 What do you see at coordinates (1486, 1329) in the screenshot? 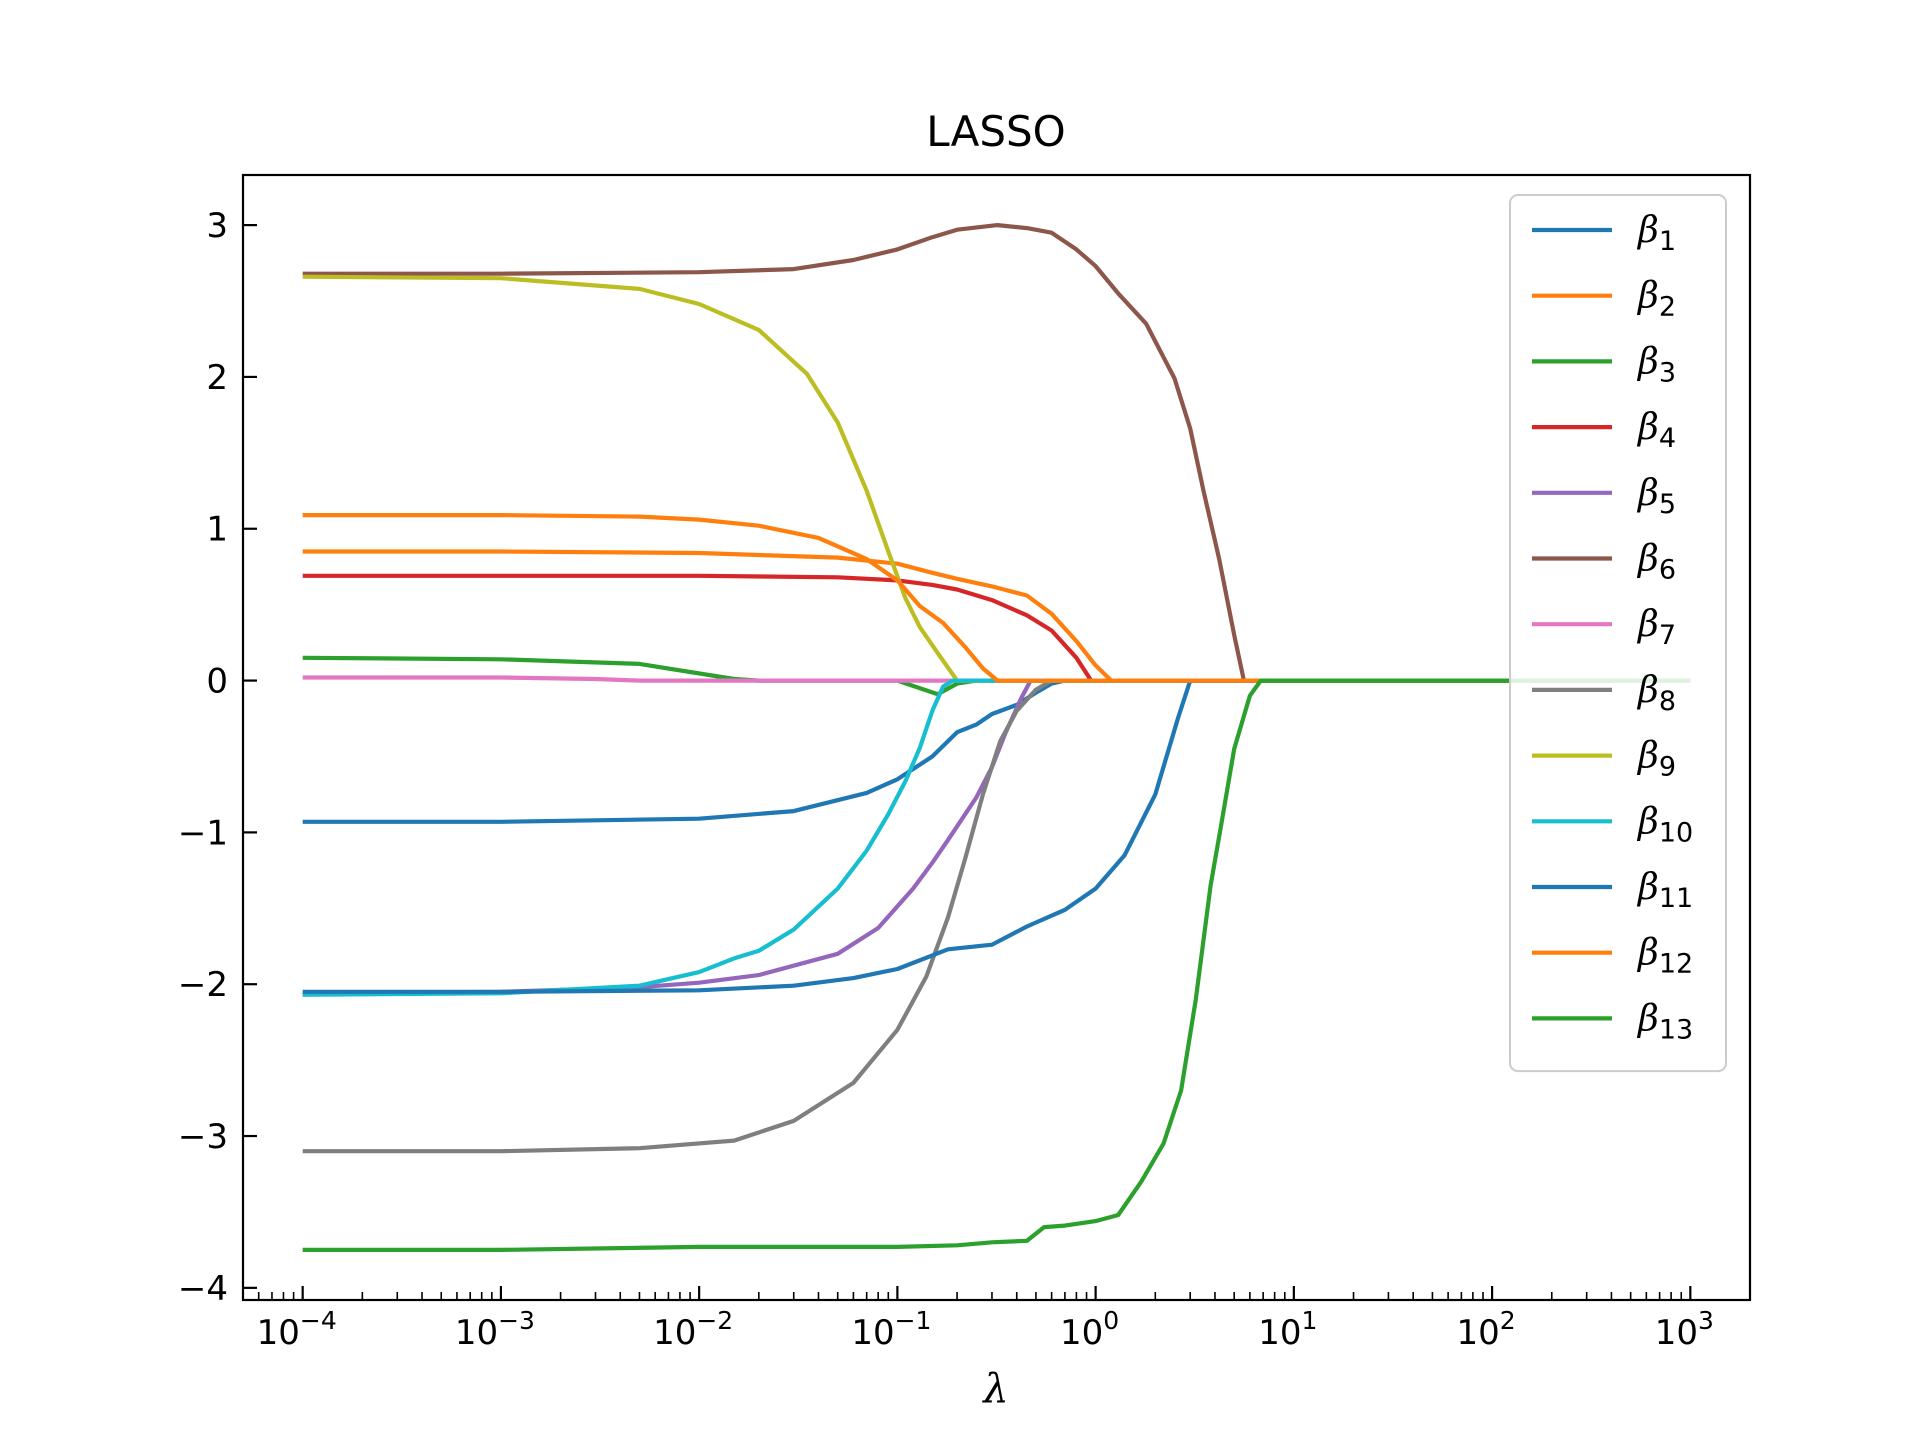
I see `x-tick-label: 10²` at bounding box center [1486, 1329].